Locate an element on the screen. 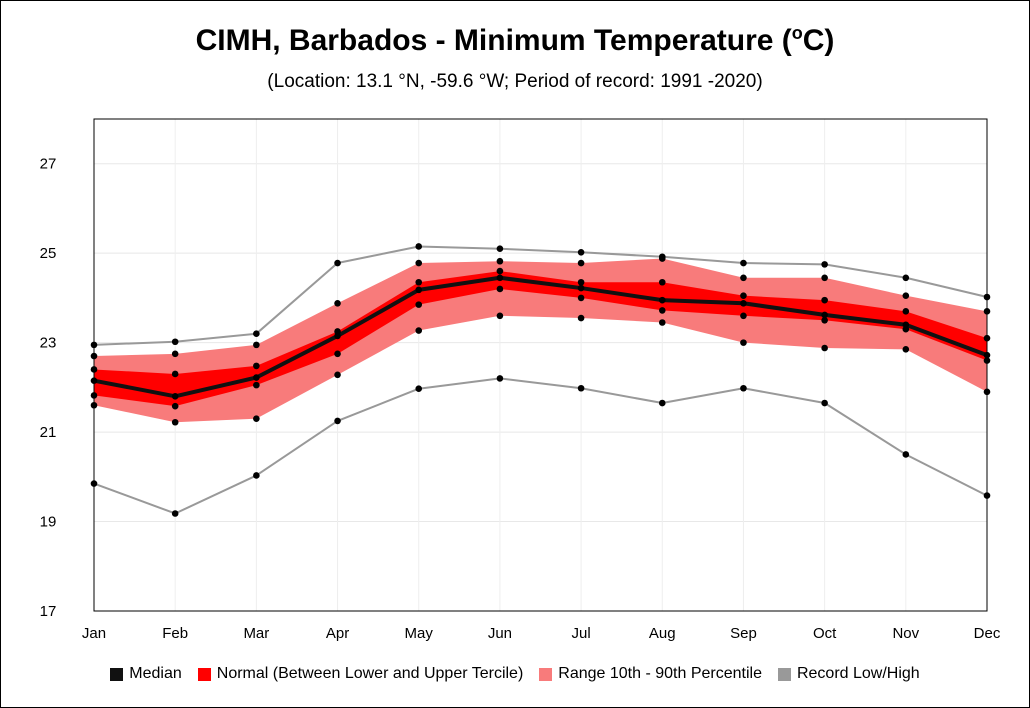 The image size is (1030, 708). point-median-jun is located at coordinates (500, 278).